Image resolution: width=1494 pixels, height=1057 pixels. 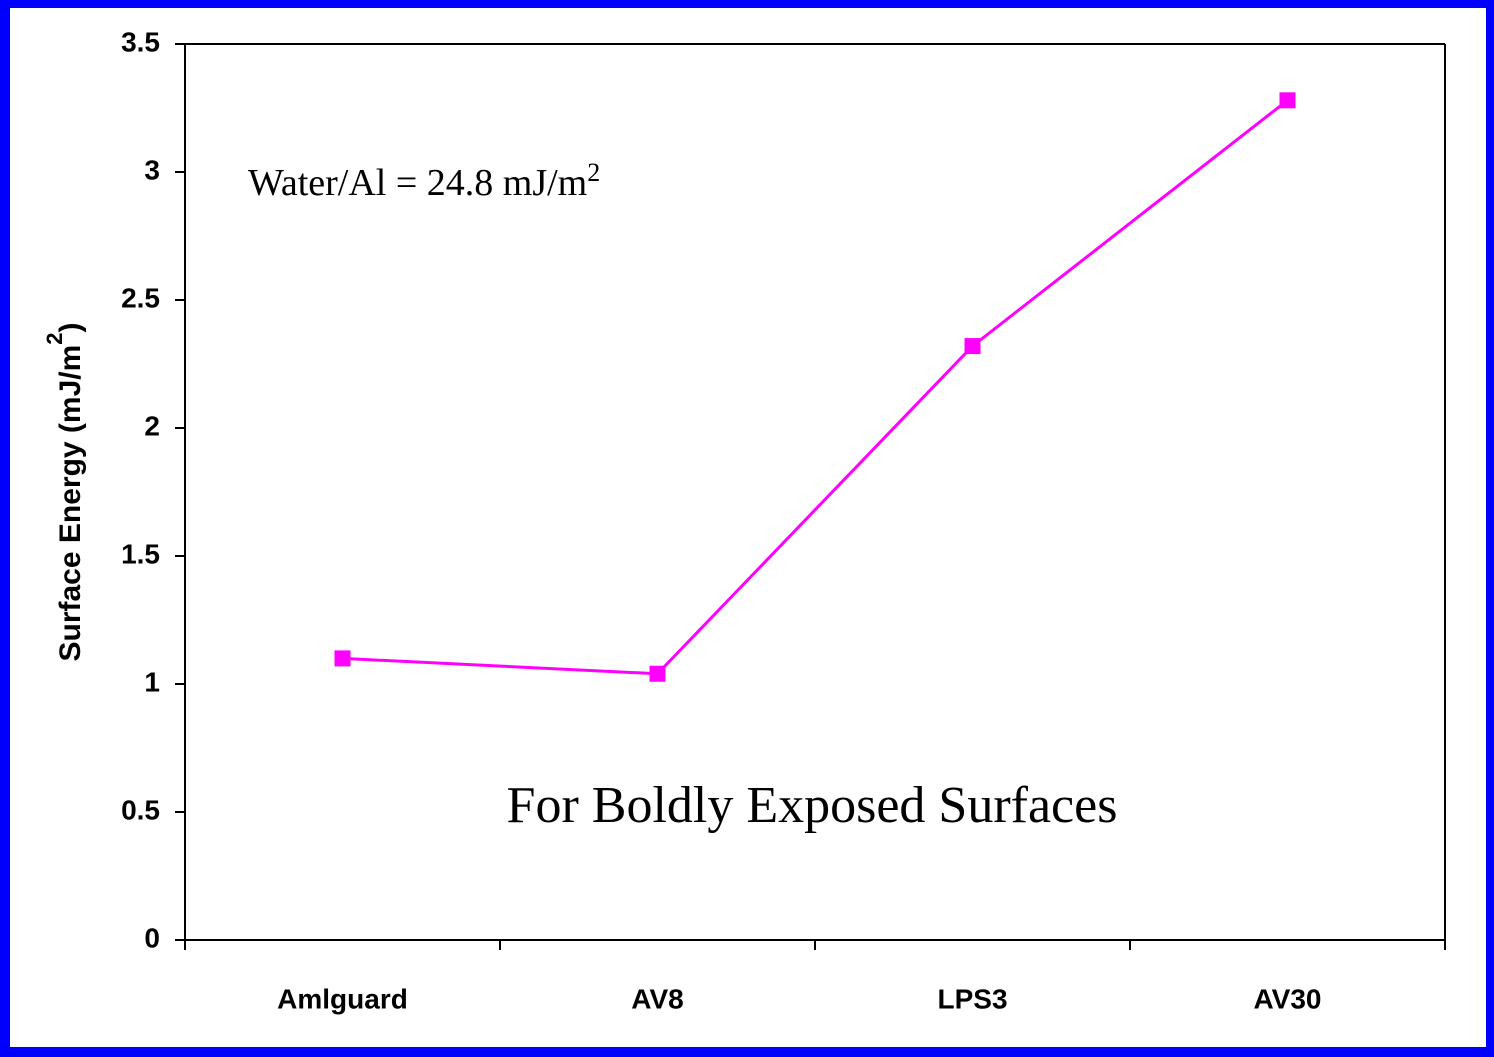 I want to click on y-tick-label: 1.5, so click(x=140, y=553).